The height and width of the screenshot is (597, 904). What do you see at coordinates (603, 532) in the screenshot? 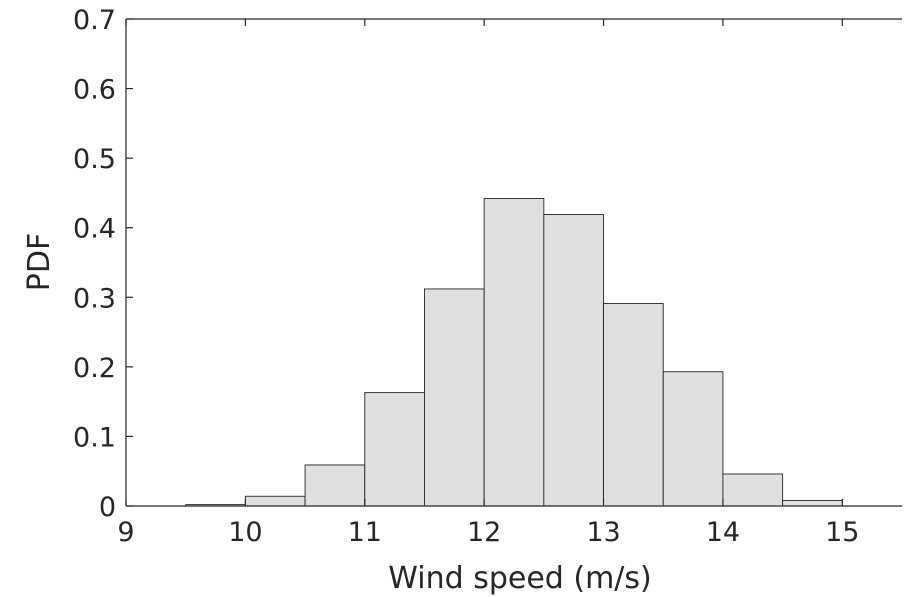
I see `x-tick-label: 13` at bounding box center [603, 532].